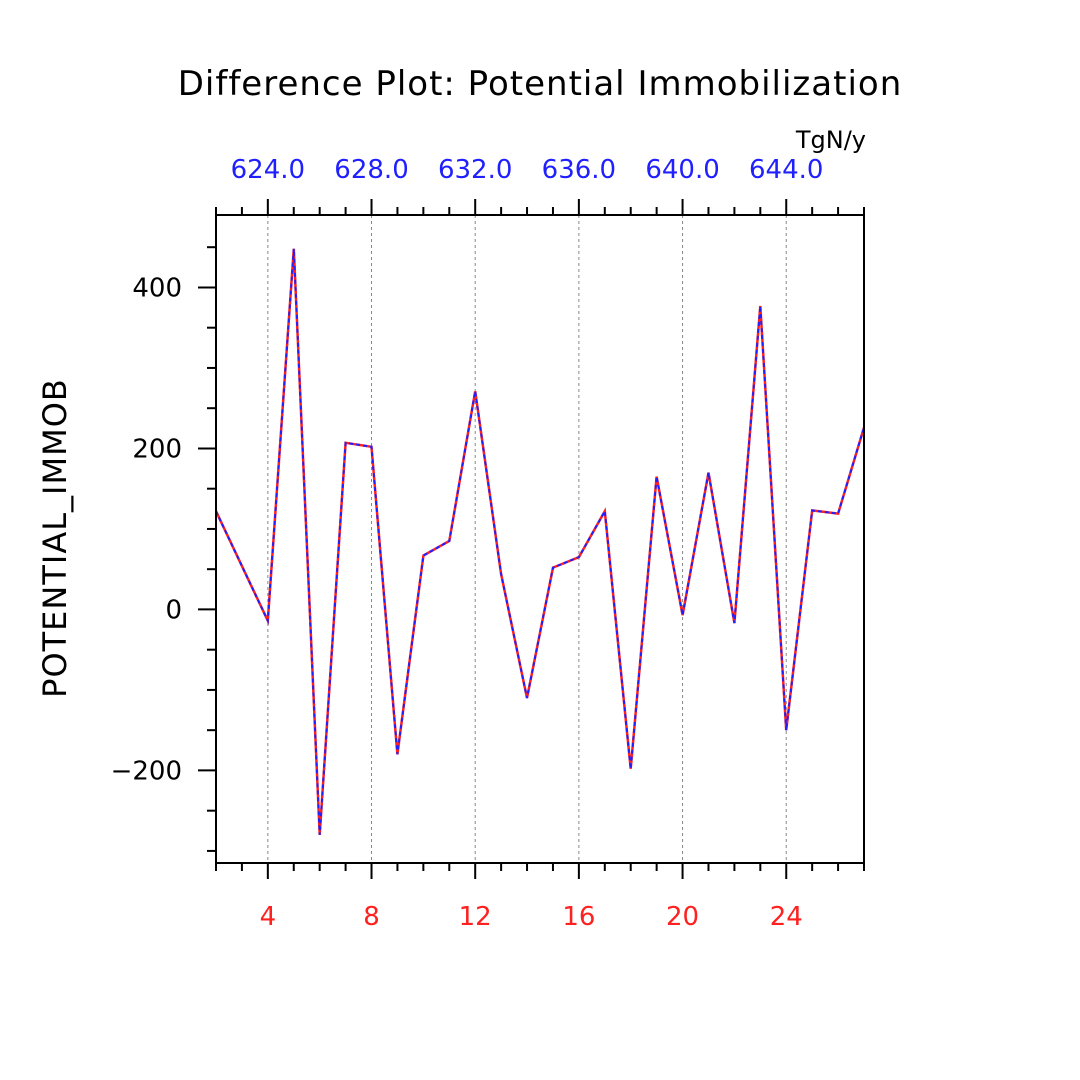 The width and height of the screenshot is (1080, 1080). I want to click on top-tick-label: 628.0, so click(371, 170).